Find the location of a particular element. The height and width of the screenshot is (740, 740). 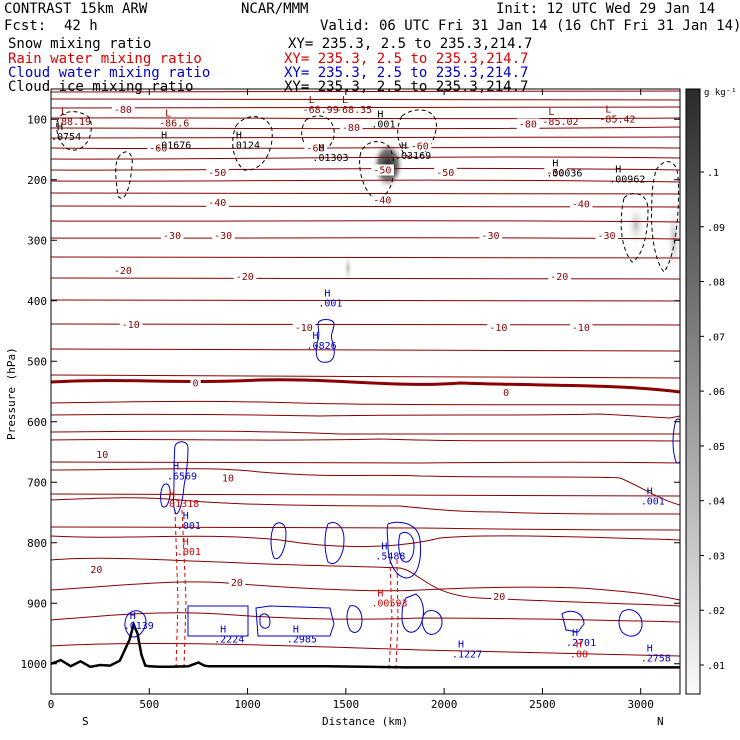

extremum-value: .2985 is located at coordinates (302, 639).